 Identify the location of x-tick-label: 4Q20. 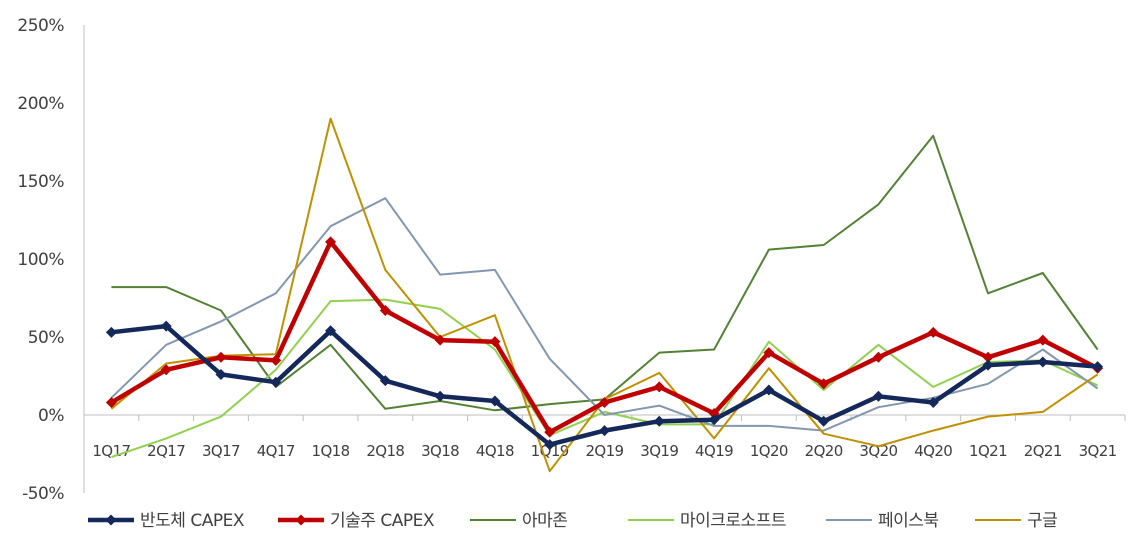
(933, 451).